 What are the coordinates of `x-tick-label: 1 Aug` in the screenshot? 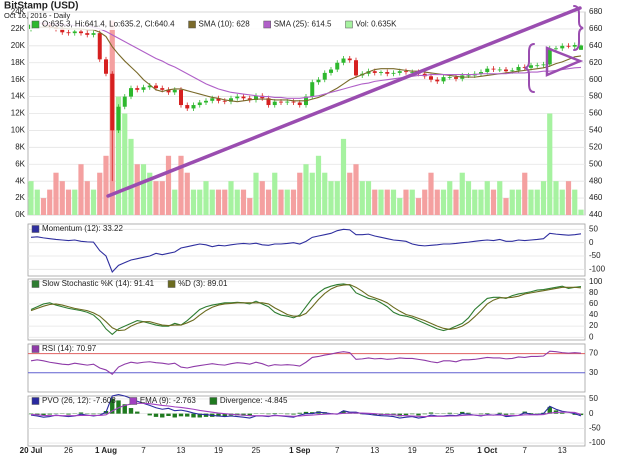 It's located at (106, 450).